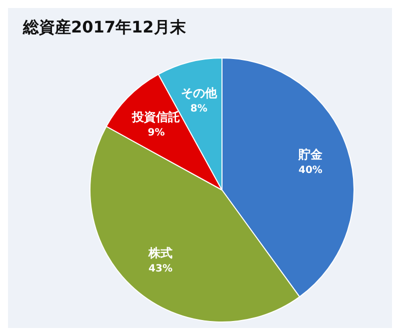  I want to click on slice-label: 株式, so click(160, 253).